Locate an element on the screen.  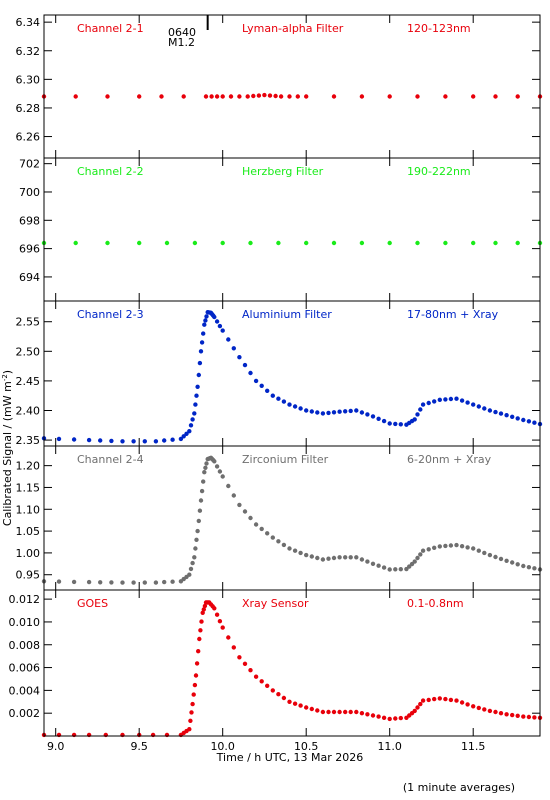
wavelength-band: 120-123nm is located at coordinates (439, 28).